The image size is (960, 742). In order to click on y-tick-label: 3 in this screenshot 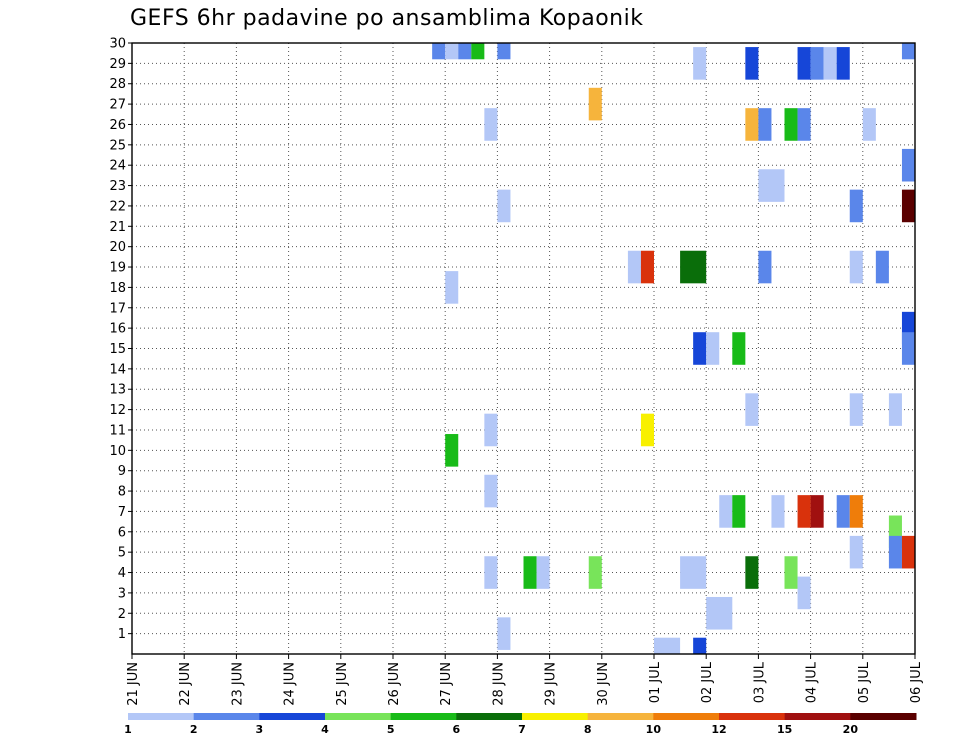, I will do `click(122, 593)`.